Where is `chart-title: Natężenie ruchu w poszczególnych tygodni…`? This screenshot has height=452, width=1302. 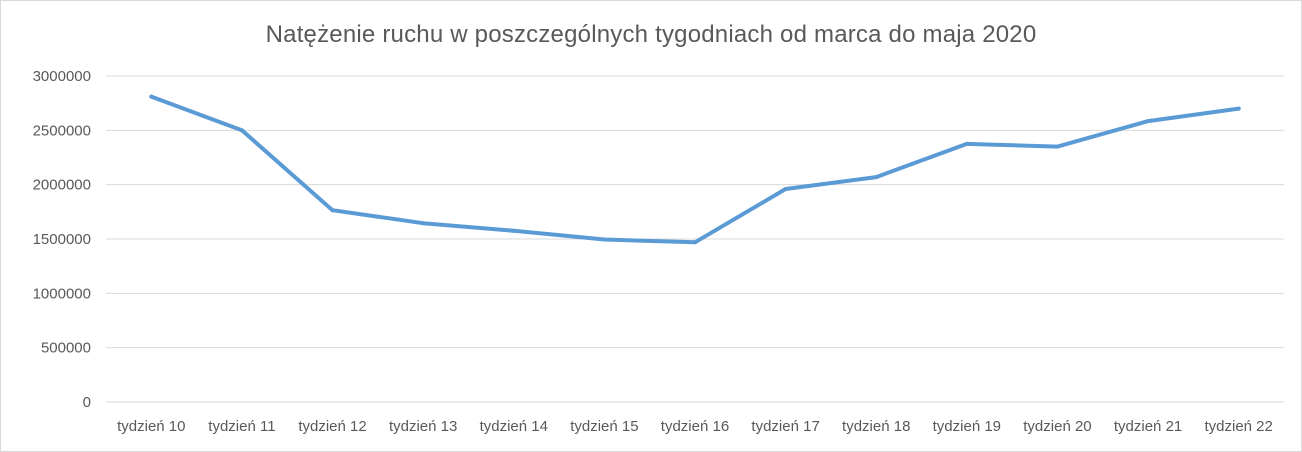
chart-title: Natężenie ruchu w poszczególnych tygodni… is located at coordinates (651, 34).